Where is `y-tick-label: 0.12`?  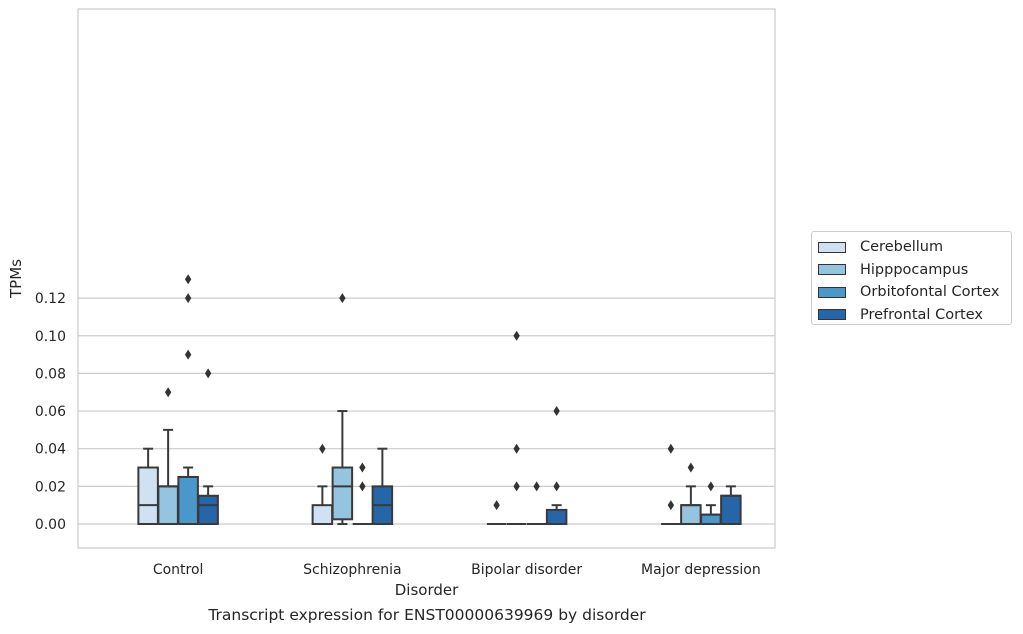 y-tick-label: 0.12 is located at coordinates (50, 299).